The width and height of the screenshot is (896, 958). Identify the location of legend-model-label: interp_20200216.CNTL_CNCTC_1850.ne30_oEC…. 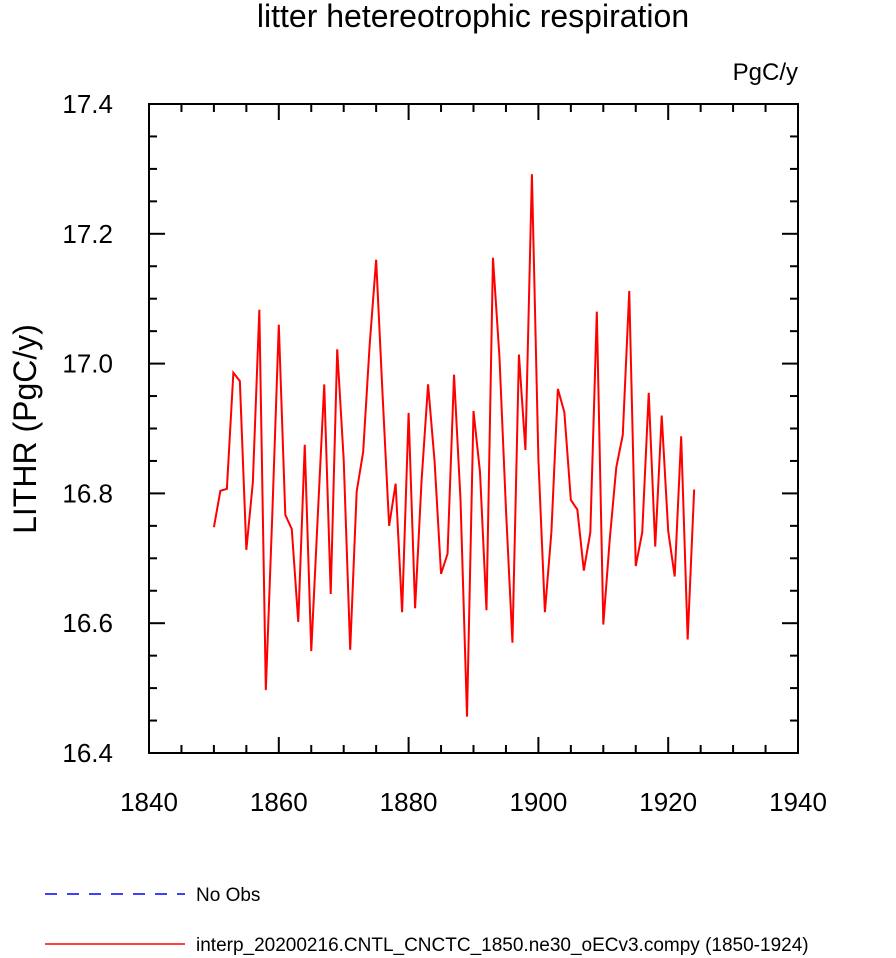
(502, 945).